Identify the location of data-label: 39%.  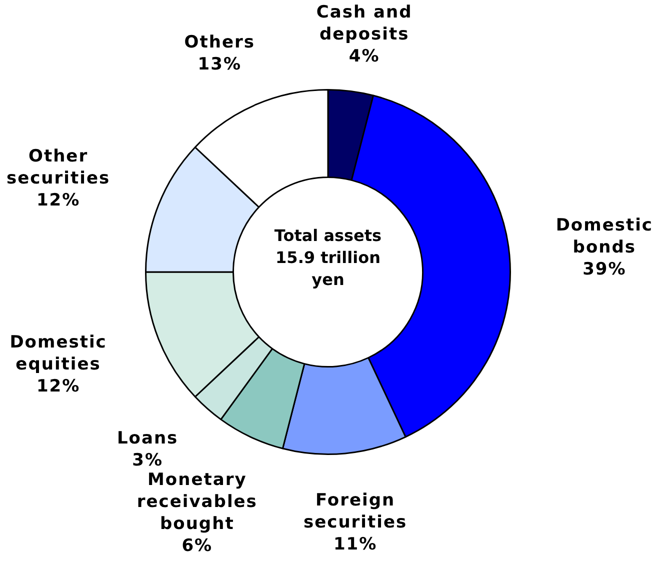
(604, 270).